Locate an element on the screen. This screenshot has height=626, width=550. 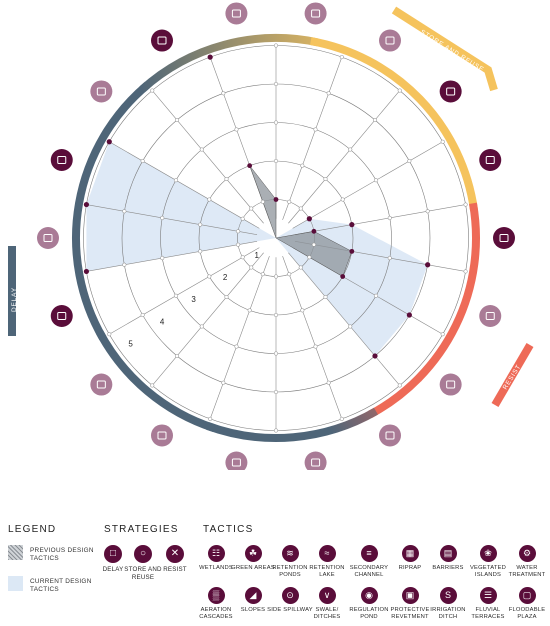
tactic-lake: ≈ RETENTION LAKE is located at coordinates (327, 562).